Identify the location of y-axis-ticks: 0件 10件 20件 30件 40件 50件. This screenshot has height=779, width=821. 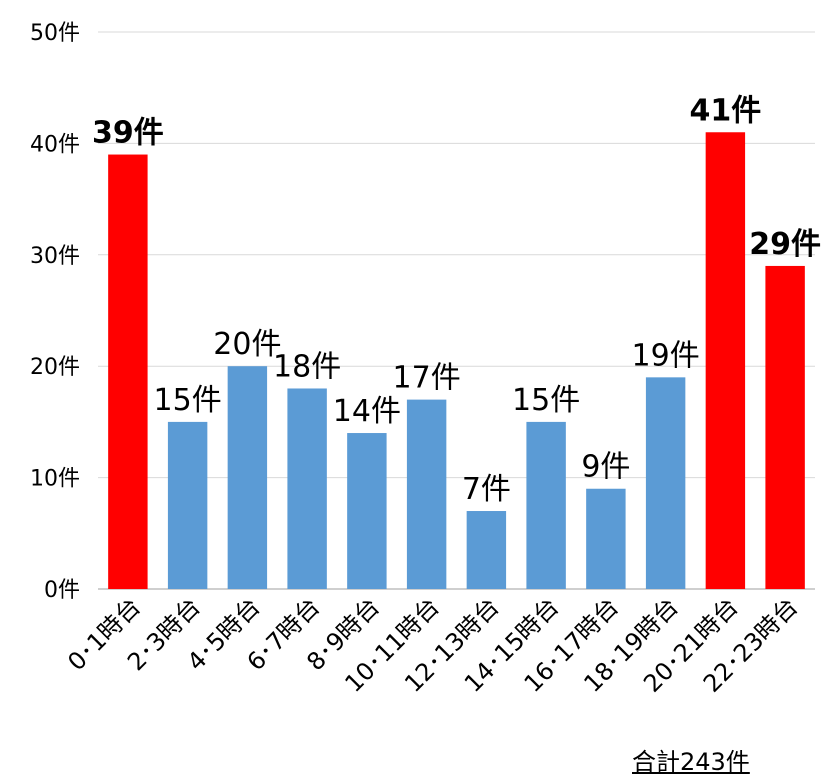
(55, 312).